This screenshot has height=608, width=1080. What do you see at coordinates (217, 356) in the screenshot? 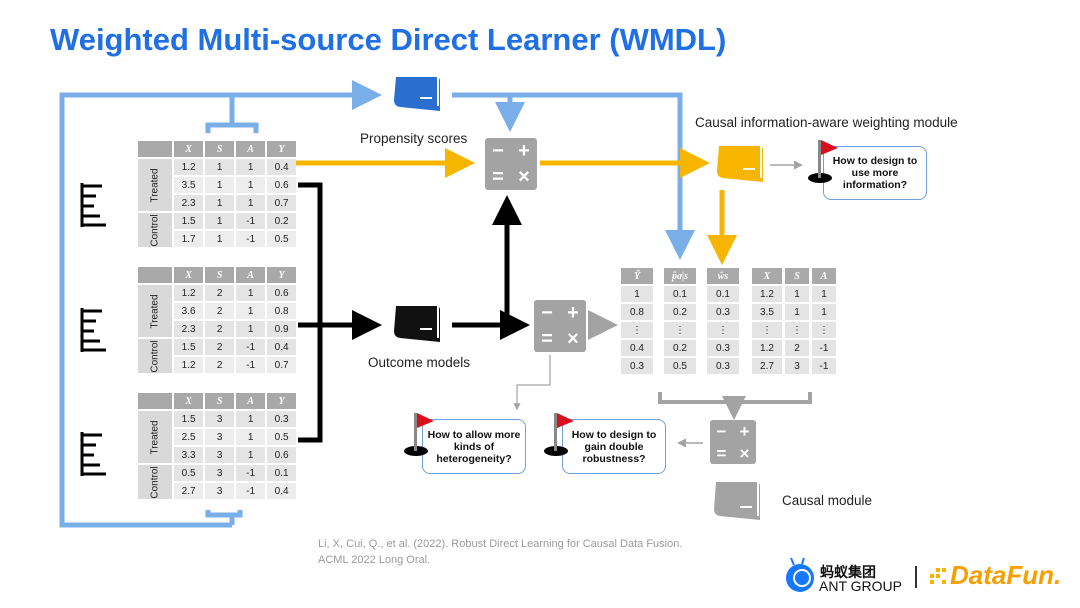
I see `table-row: Control 1.5 2 -1 0.4` at bounding box center [217, 356].